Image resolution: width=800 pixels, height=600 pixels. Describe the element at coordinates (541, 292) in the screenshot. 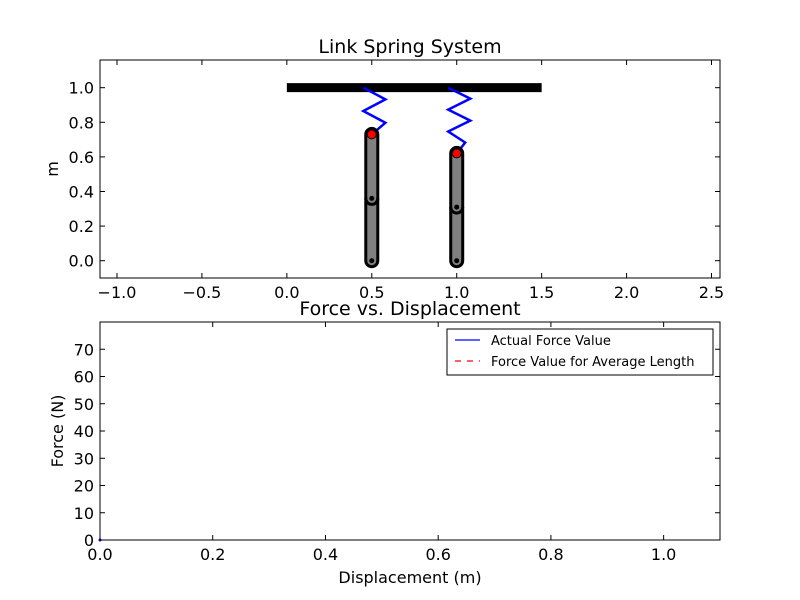

I see `top-xtick-label: 1.5` at that location.